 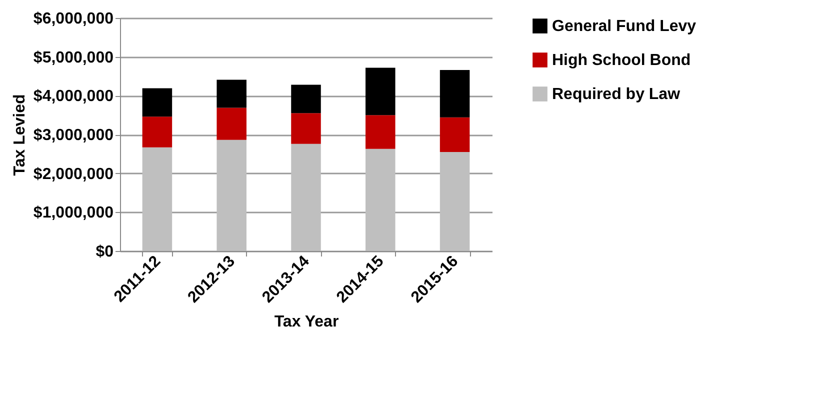 What do you see at coordinates (616, 94) in the screenshot?
I see `legend-label: Required by Law` at bounding box center [616, 94].